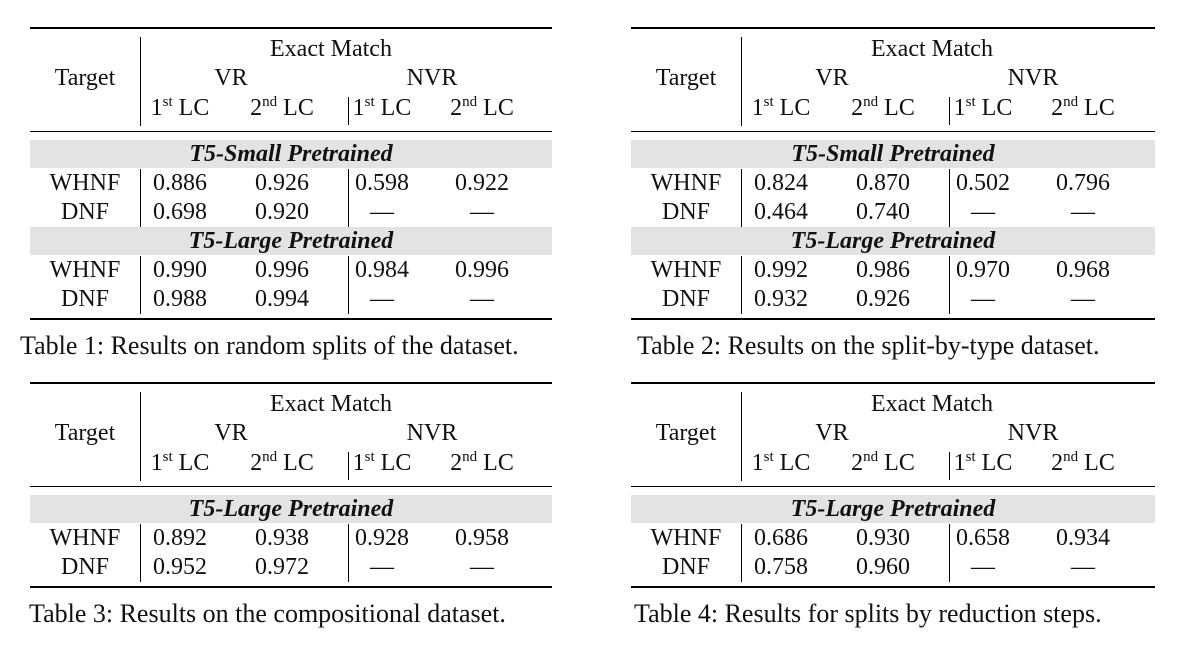 Image resolution: width=1182 pixels, height=658 pixels. What do you see at coordinates (1083, 183) in the screenshot?
I see `value-cell: 0.796` at bounding box center [1083, 183].